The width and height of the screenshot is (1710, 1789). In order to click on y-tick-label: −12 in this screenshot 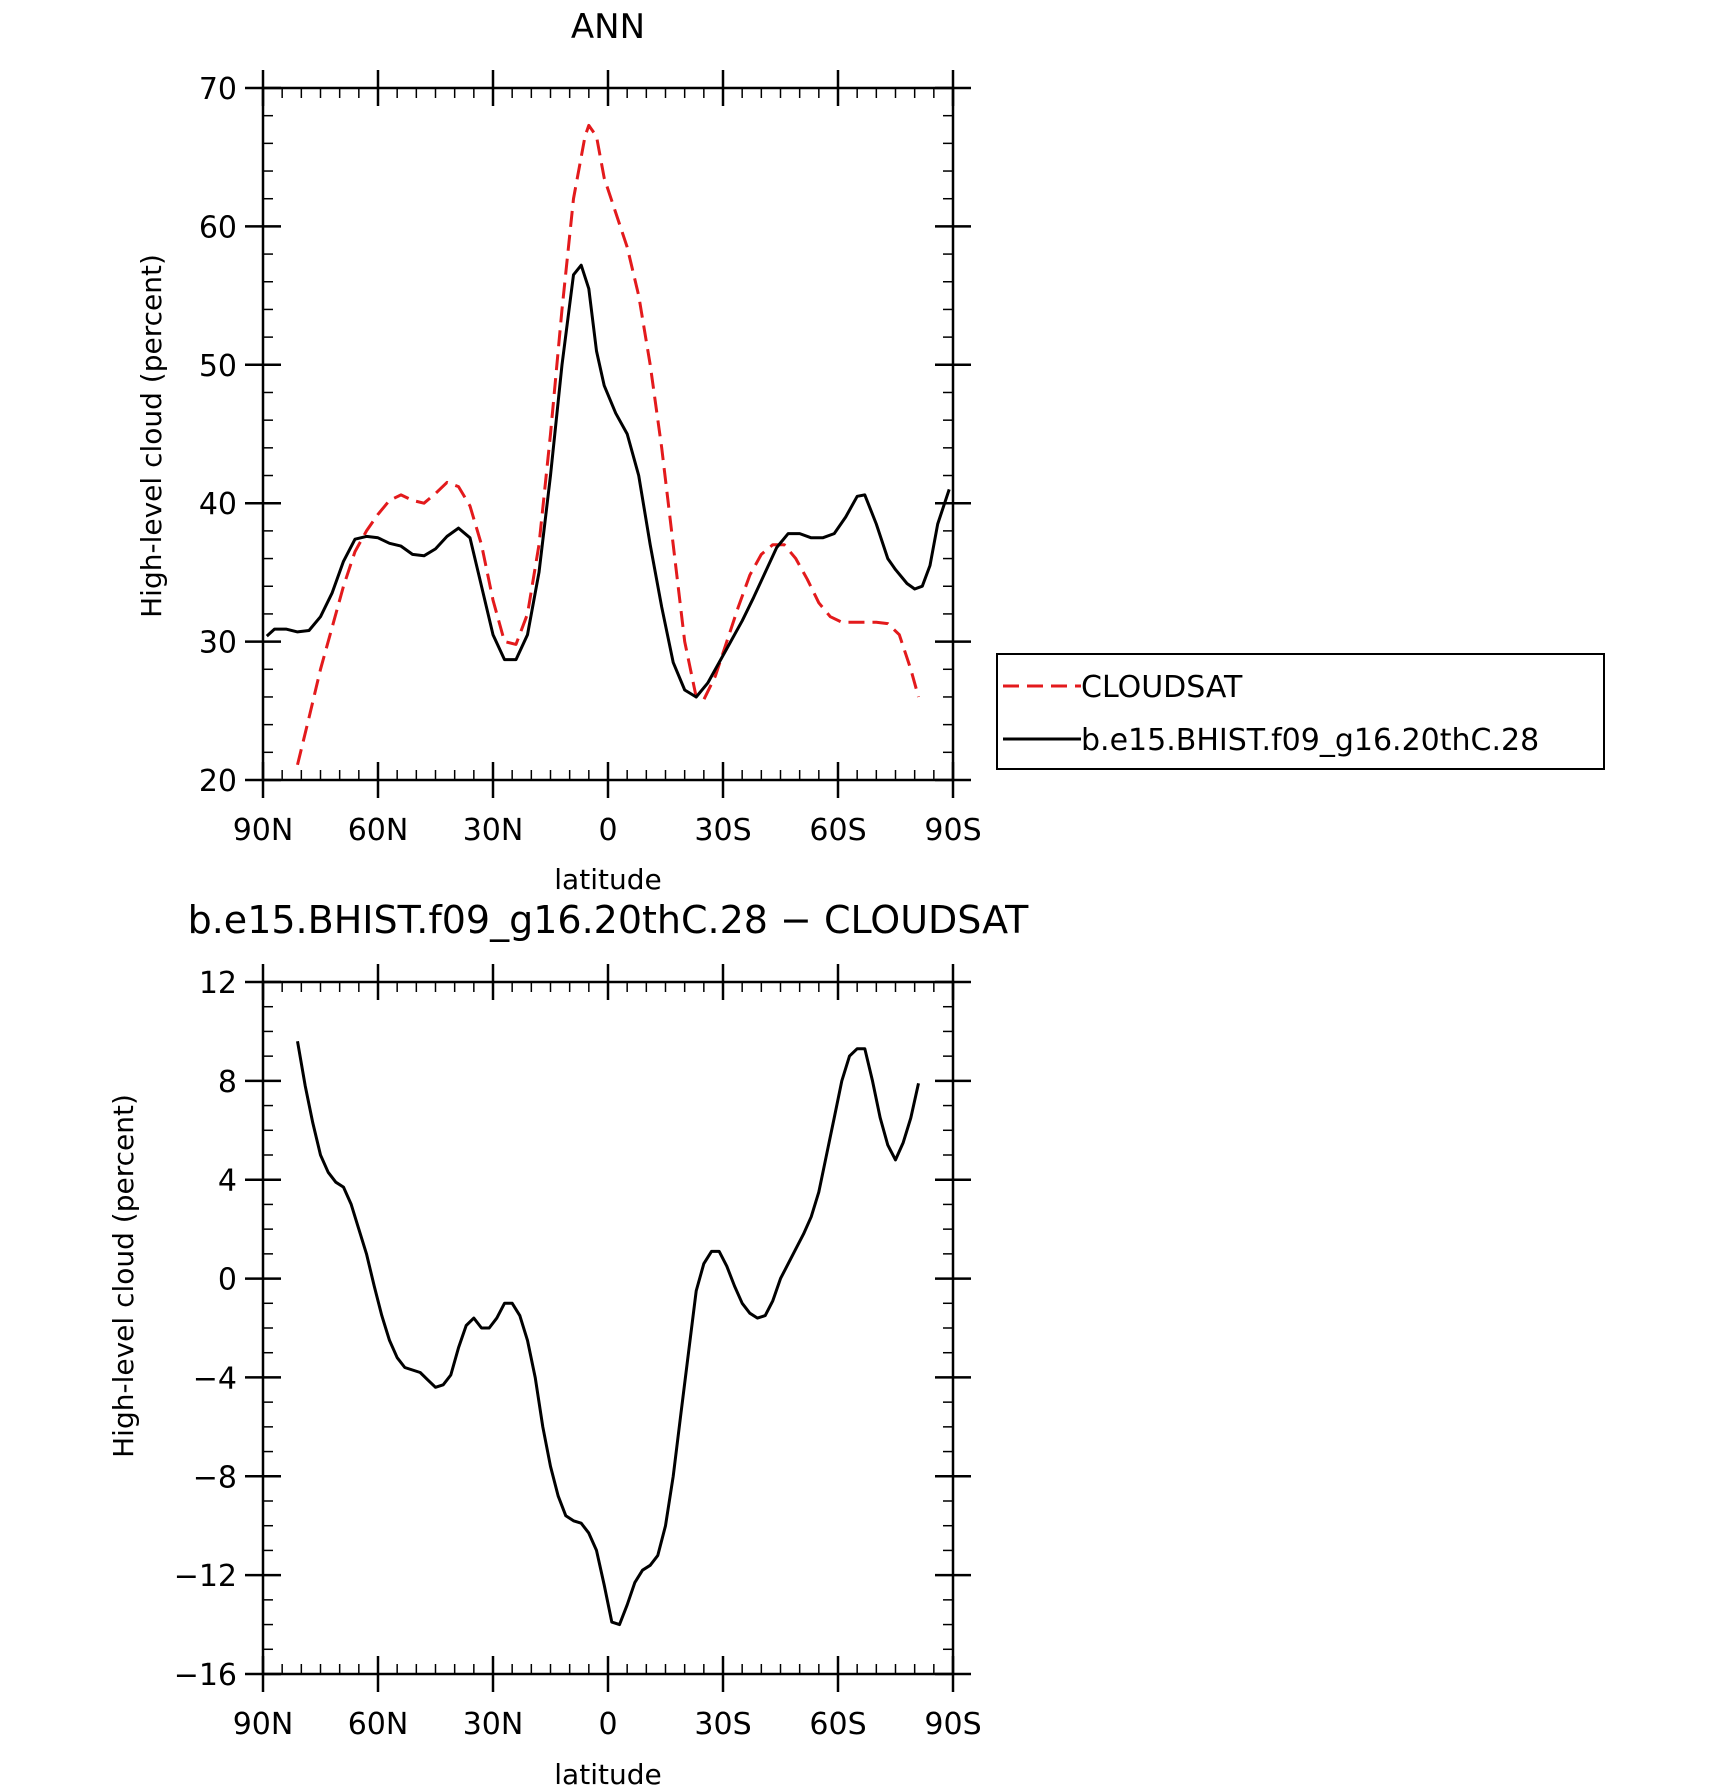, I will do `click(205, 1576)`.